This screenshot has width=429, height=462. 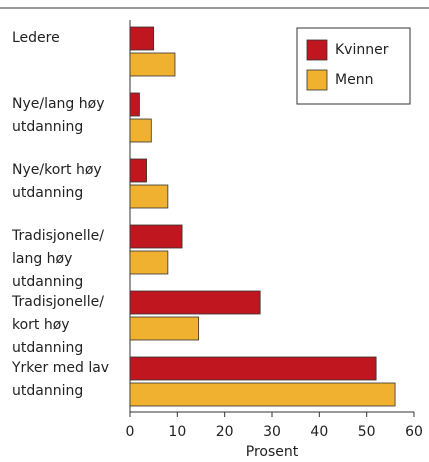 I want to click on x-tick-label: 40, so click(x=319, y=432).